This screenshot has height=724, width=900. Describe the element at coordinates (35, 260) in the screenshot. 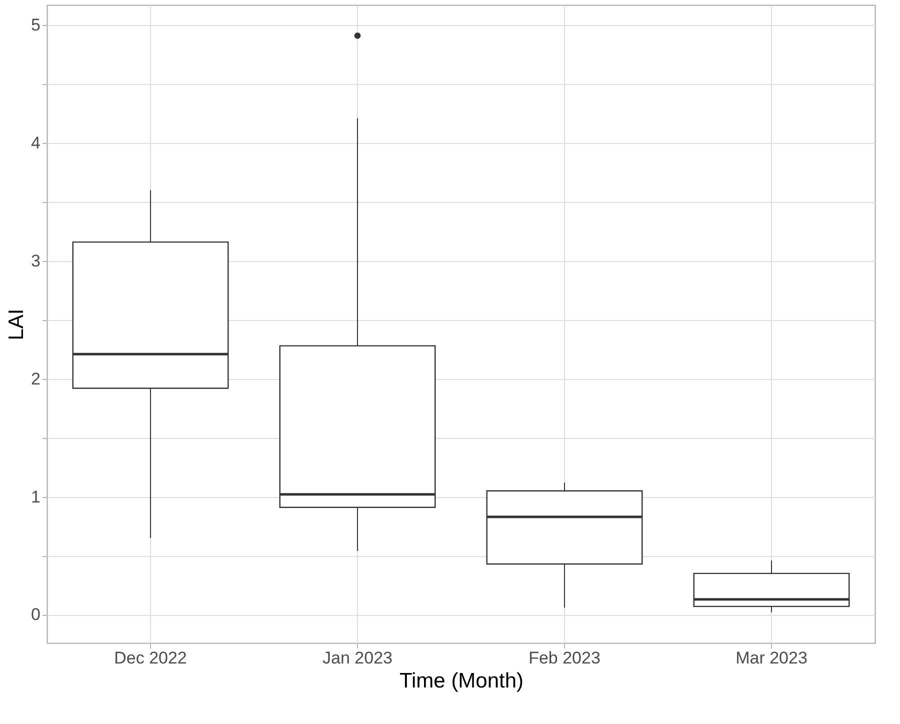

I see `y-tick-label: 3` at that location.